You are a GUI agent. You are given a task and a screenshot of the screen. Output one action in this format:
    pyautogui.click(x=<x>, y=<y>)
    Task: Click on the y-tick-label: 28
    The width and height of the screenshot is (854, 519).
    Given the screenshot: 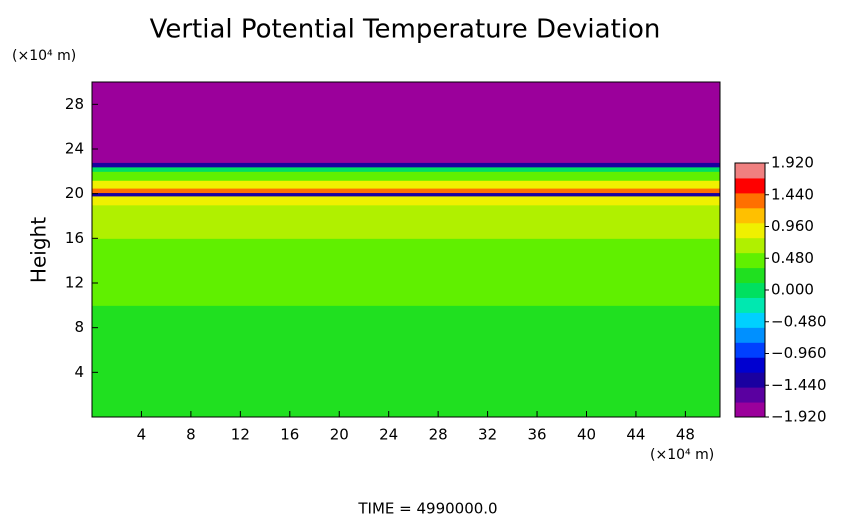 What is the action you would take?
    pyautogui.click(x=74, y=104)
    